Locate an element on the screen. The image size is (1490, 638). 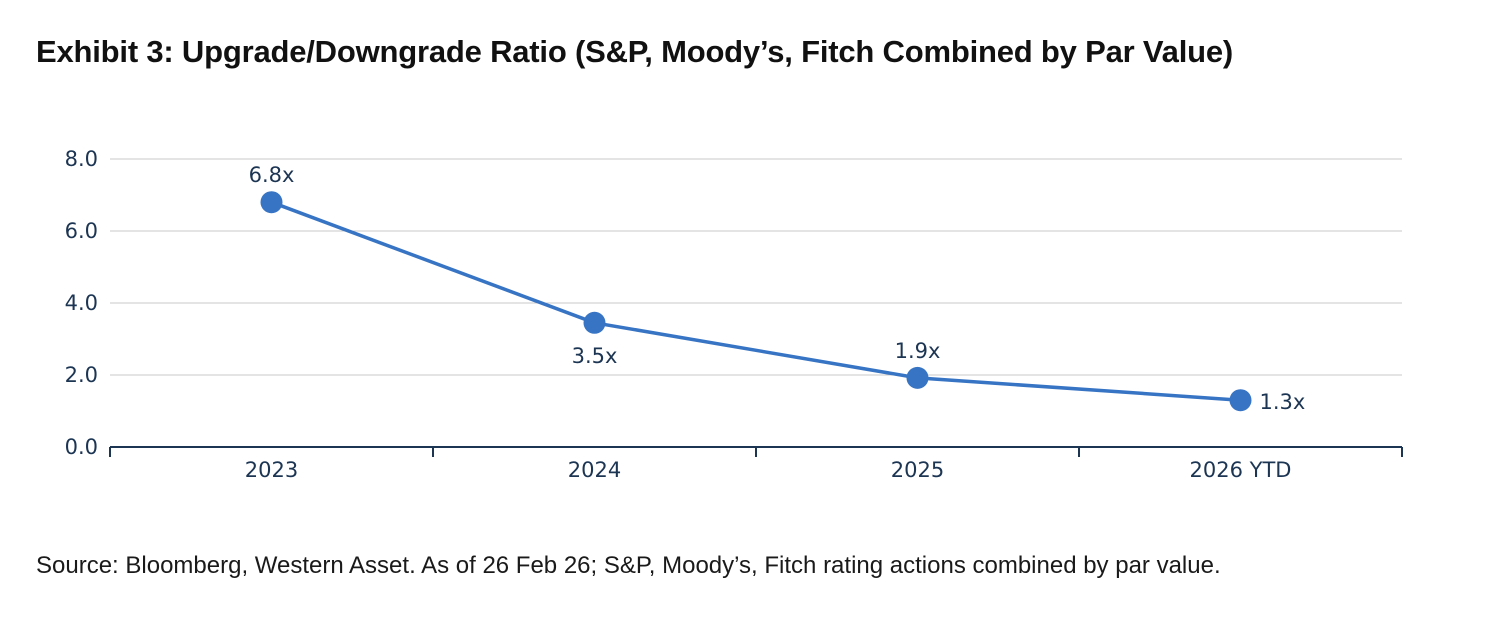
data-label: 6.8x is located at coordinates (272, 175).